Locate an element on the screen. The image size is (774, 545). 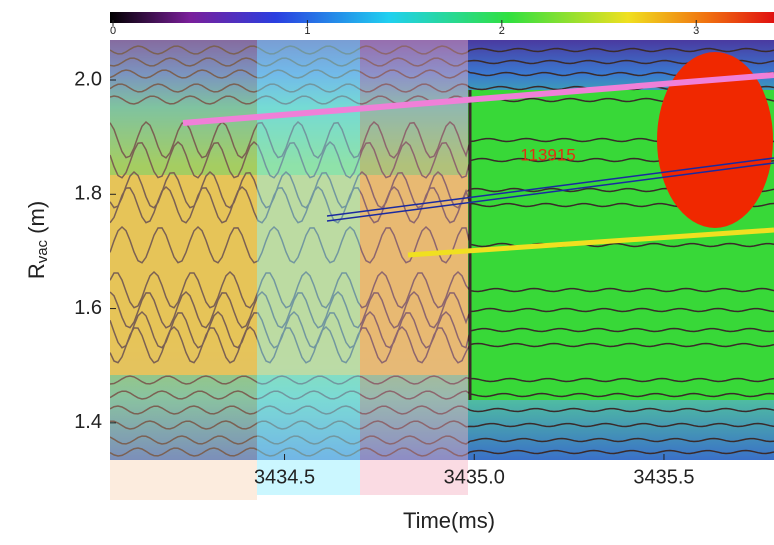
colorbar-tick-label: 1 is located at coordinates (307, 31).